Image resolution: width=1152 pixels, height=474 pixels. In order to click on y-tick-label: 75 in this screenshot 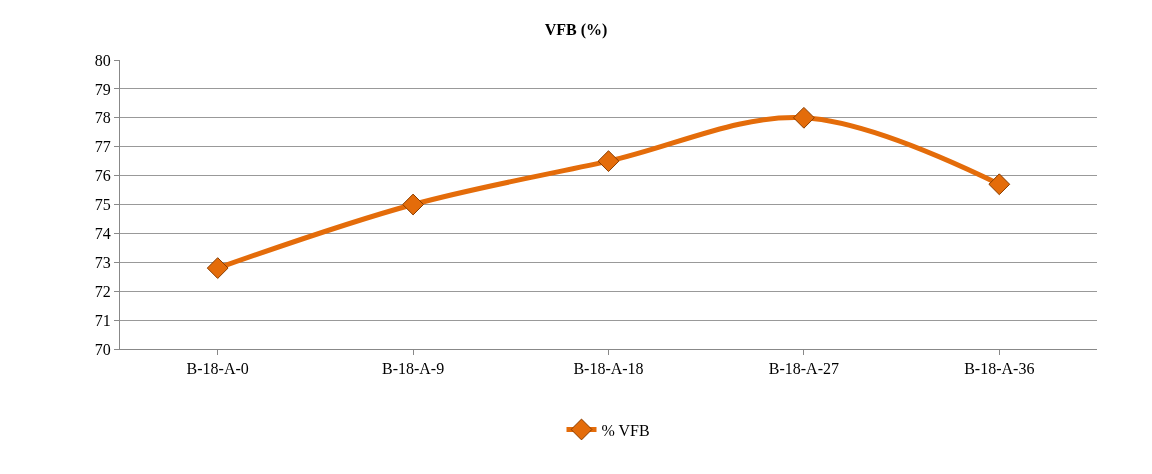, I will do `click(102, 205)`.